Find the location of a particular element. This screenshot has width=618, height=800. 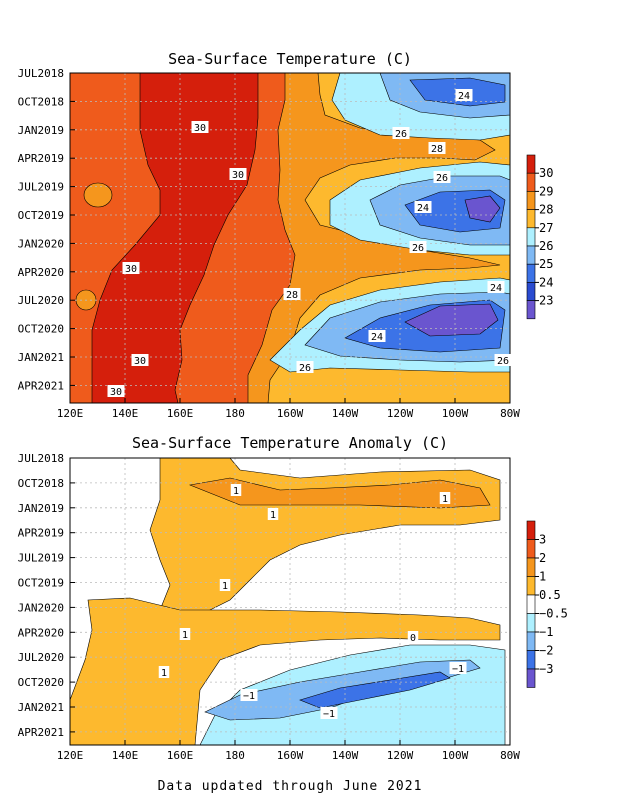

anomaly-region-warm-2020 is located at coordinates (285, 671).